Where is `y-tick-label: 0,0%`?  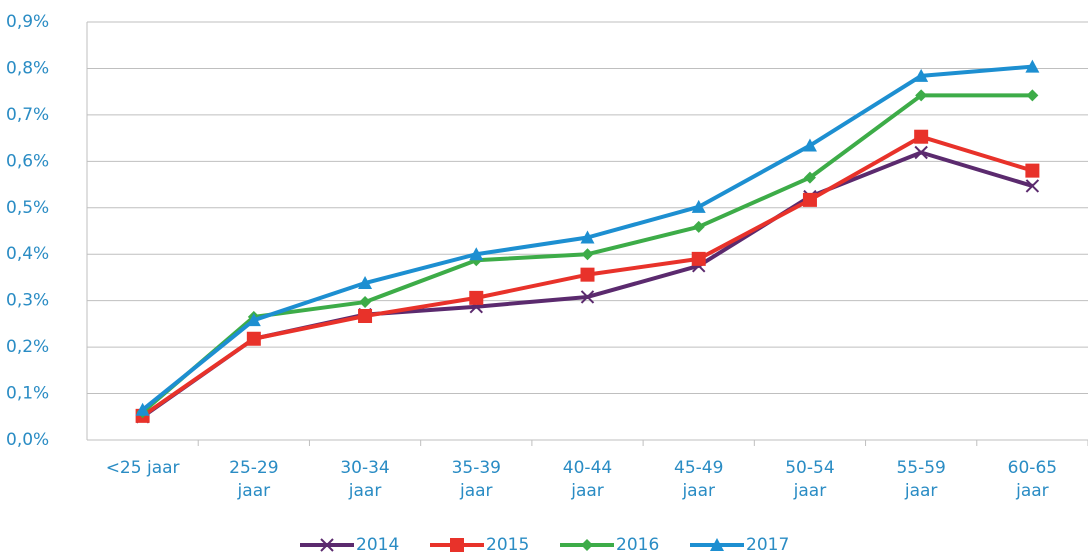 y-tick-label: 0,0% is located at coordinates (27, 440).